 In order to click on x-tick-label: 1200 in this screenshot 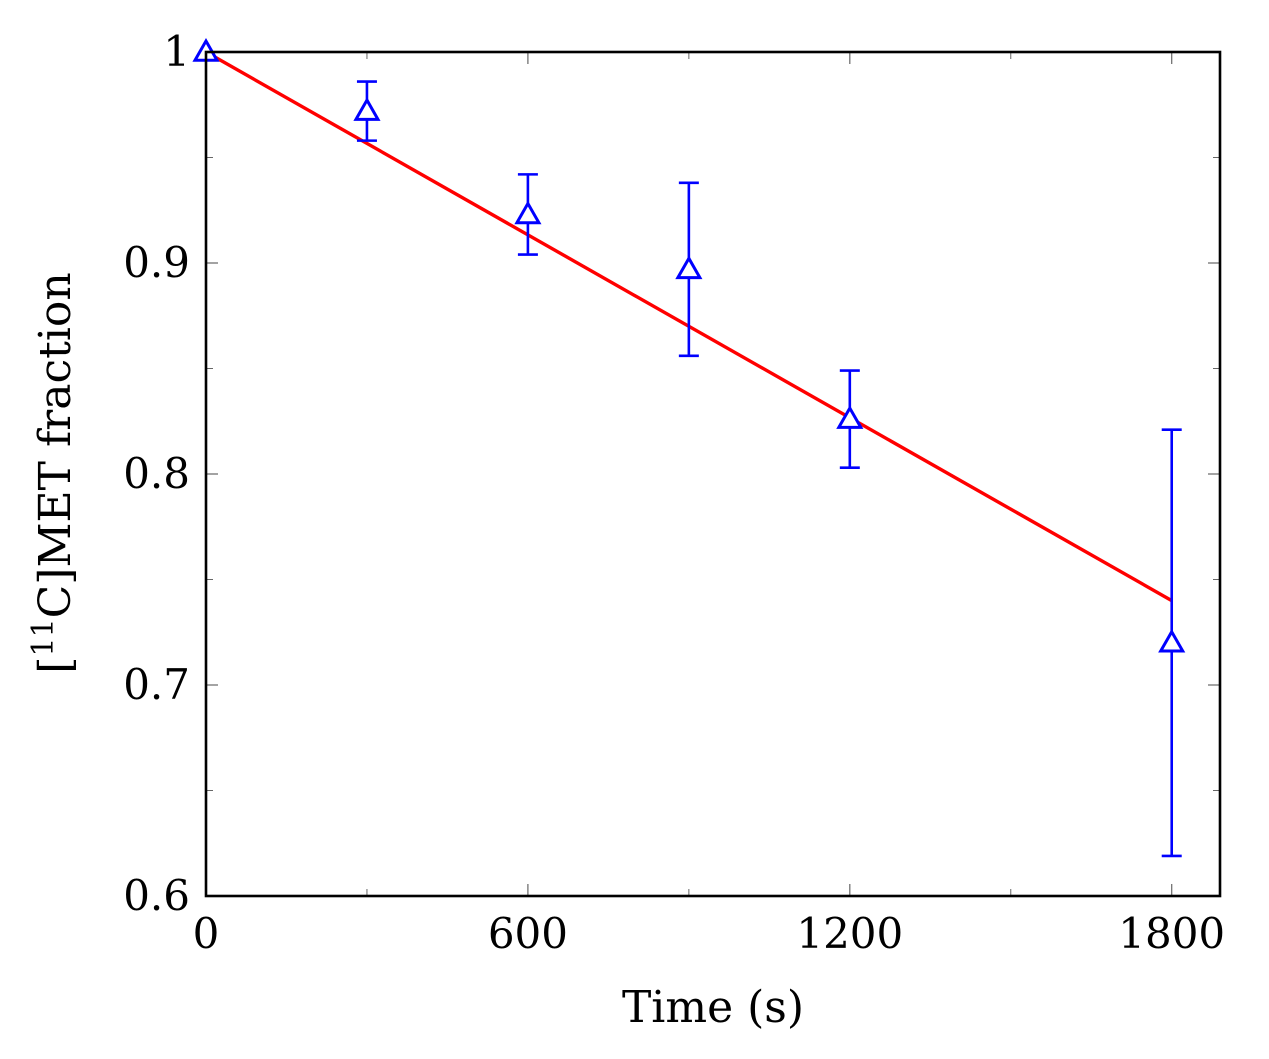, I will do `click(849, 933)`.